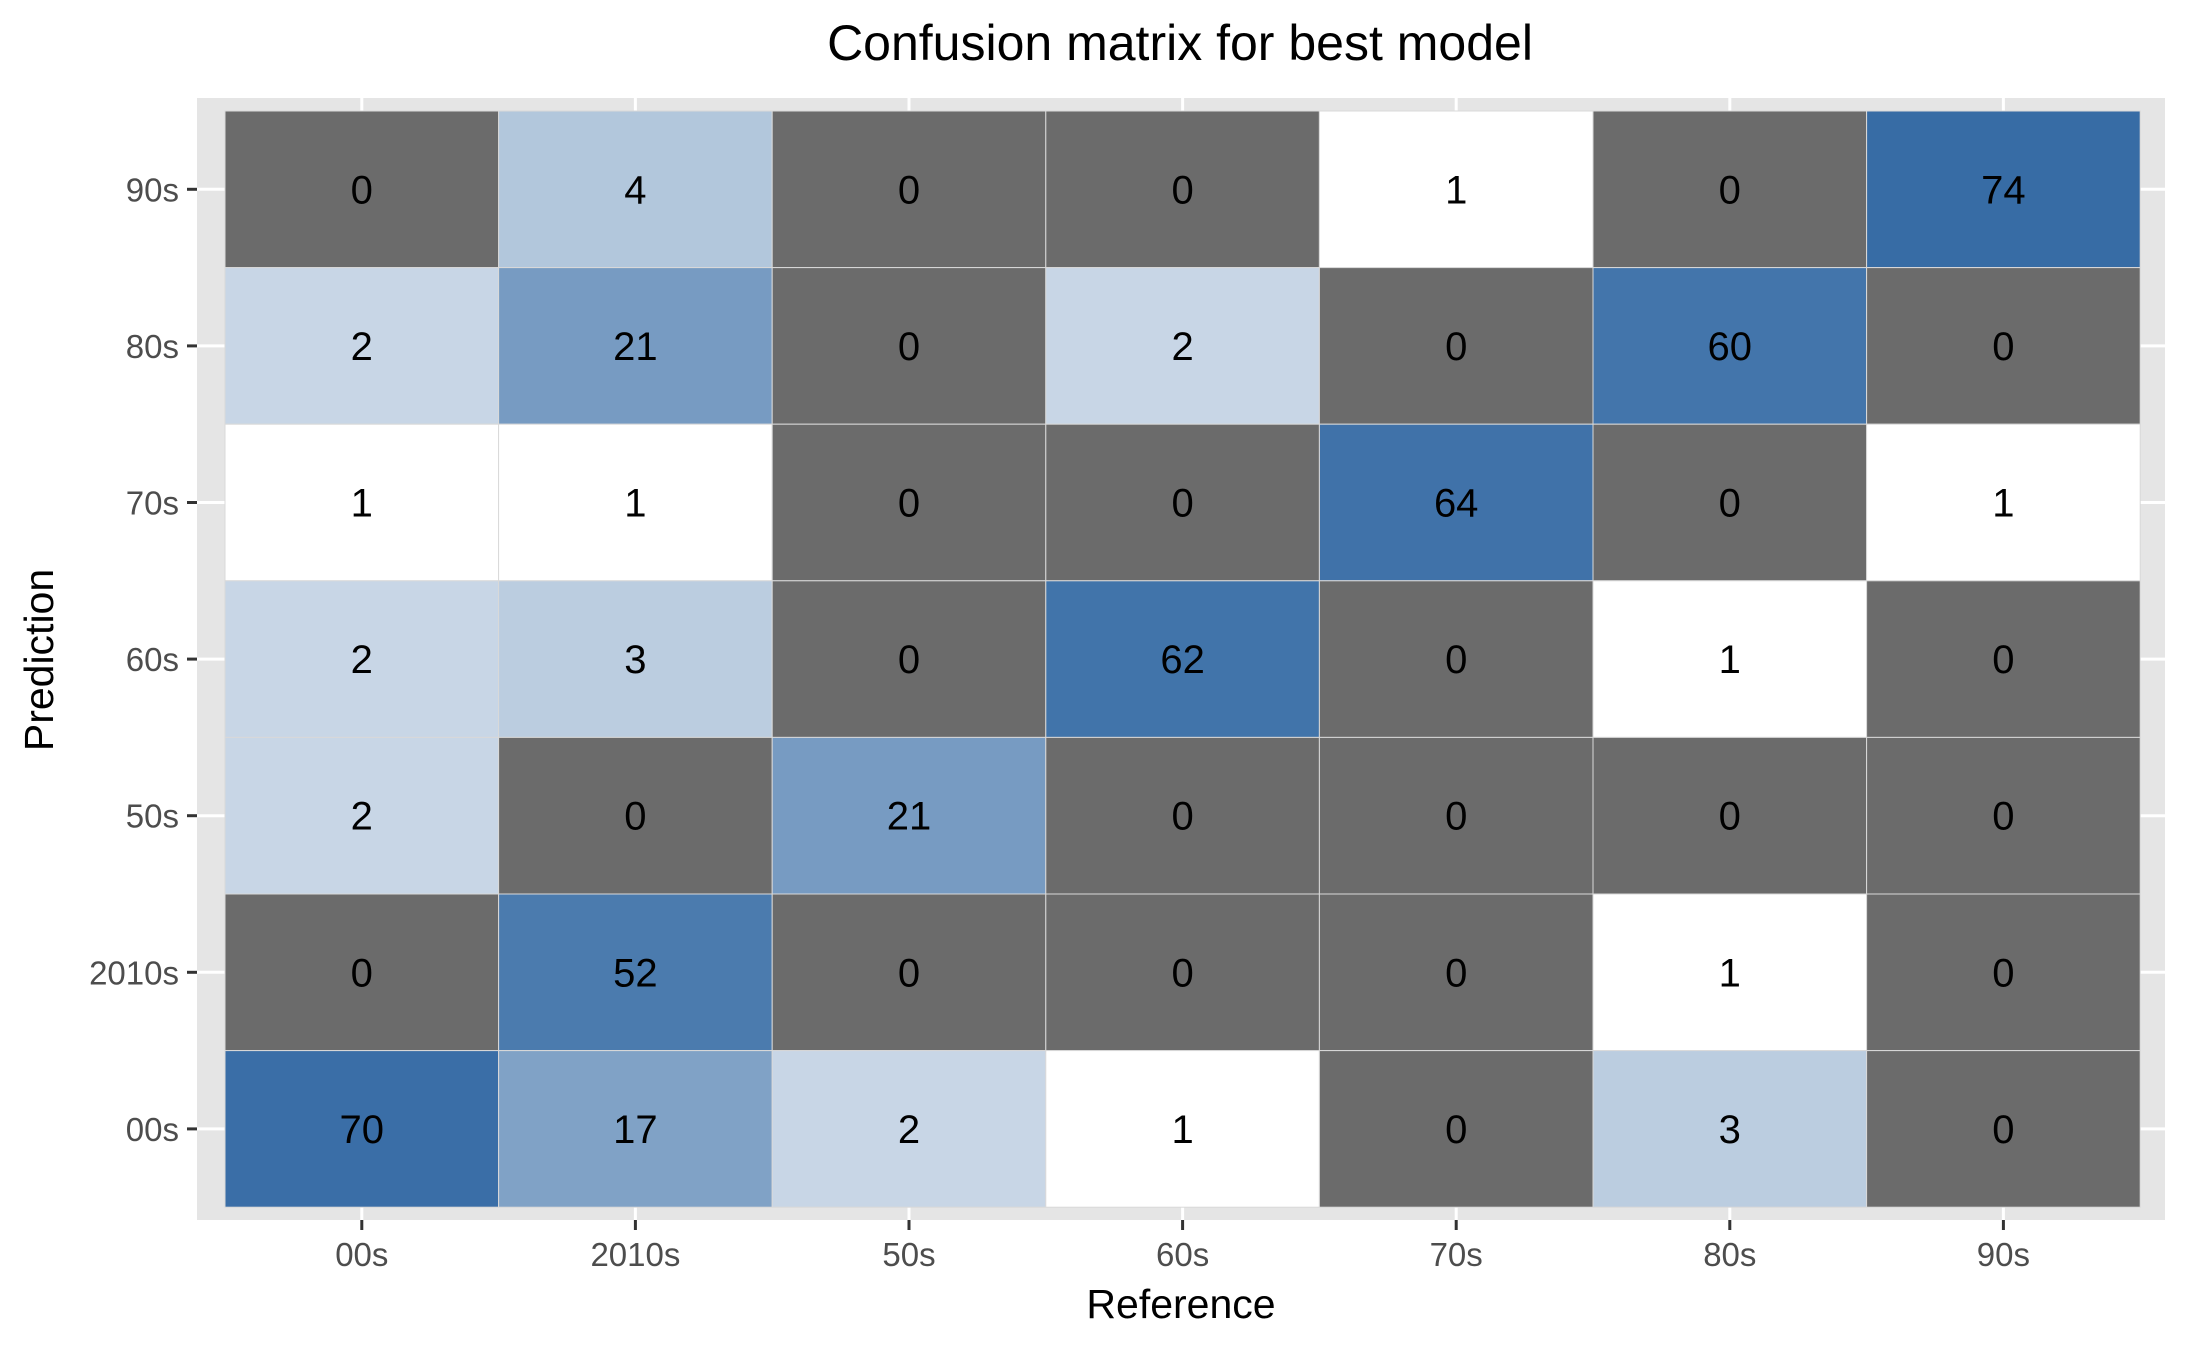  What do you see at coordinates (2003, 1254) in the screenshot?
I see `x-tick-label-90s: 90s` at bounding box center [2003, 1254].